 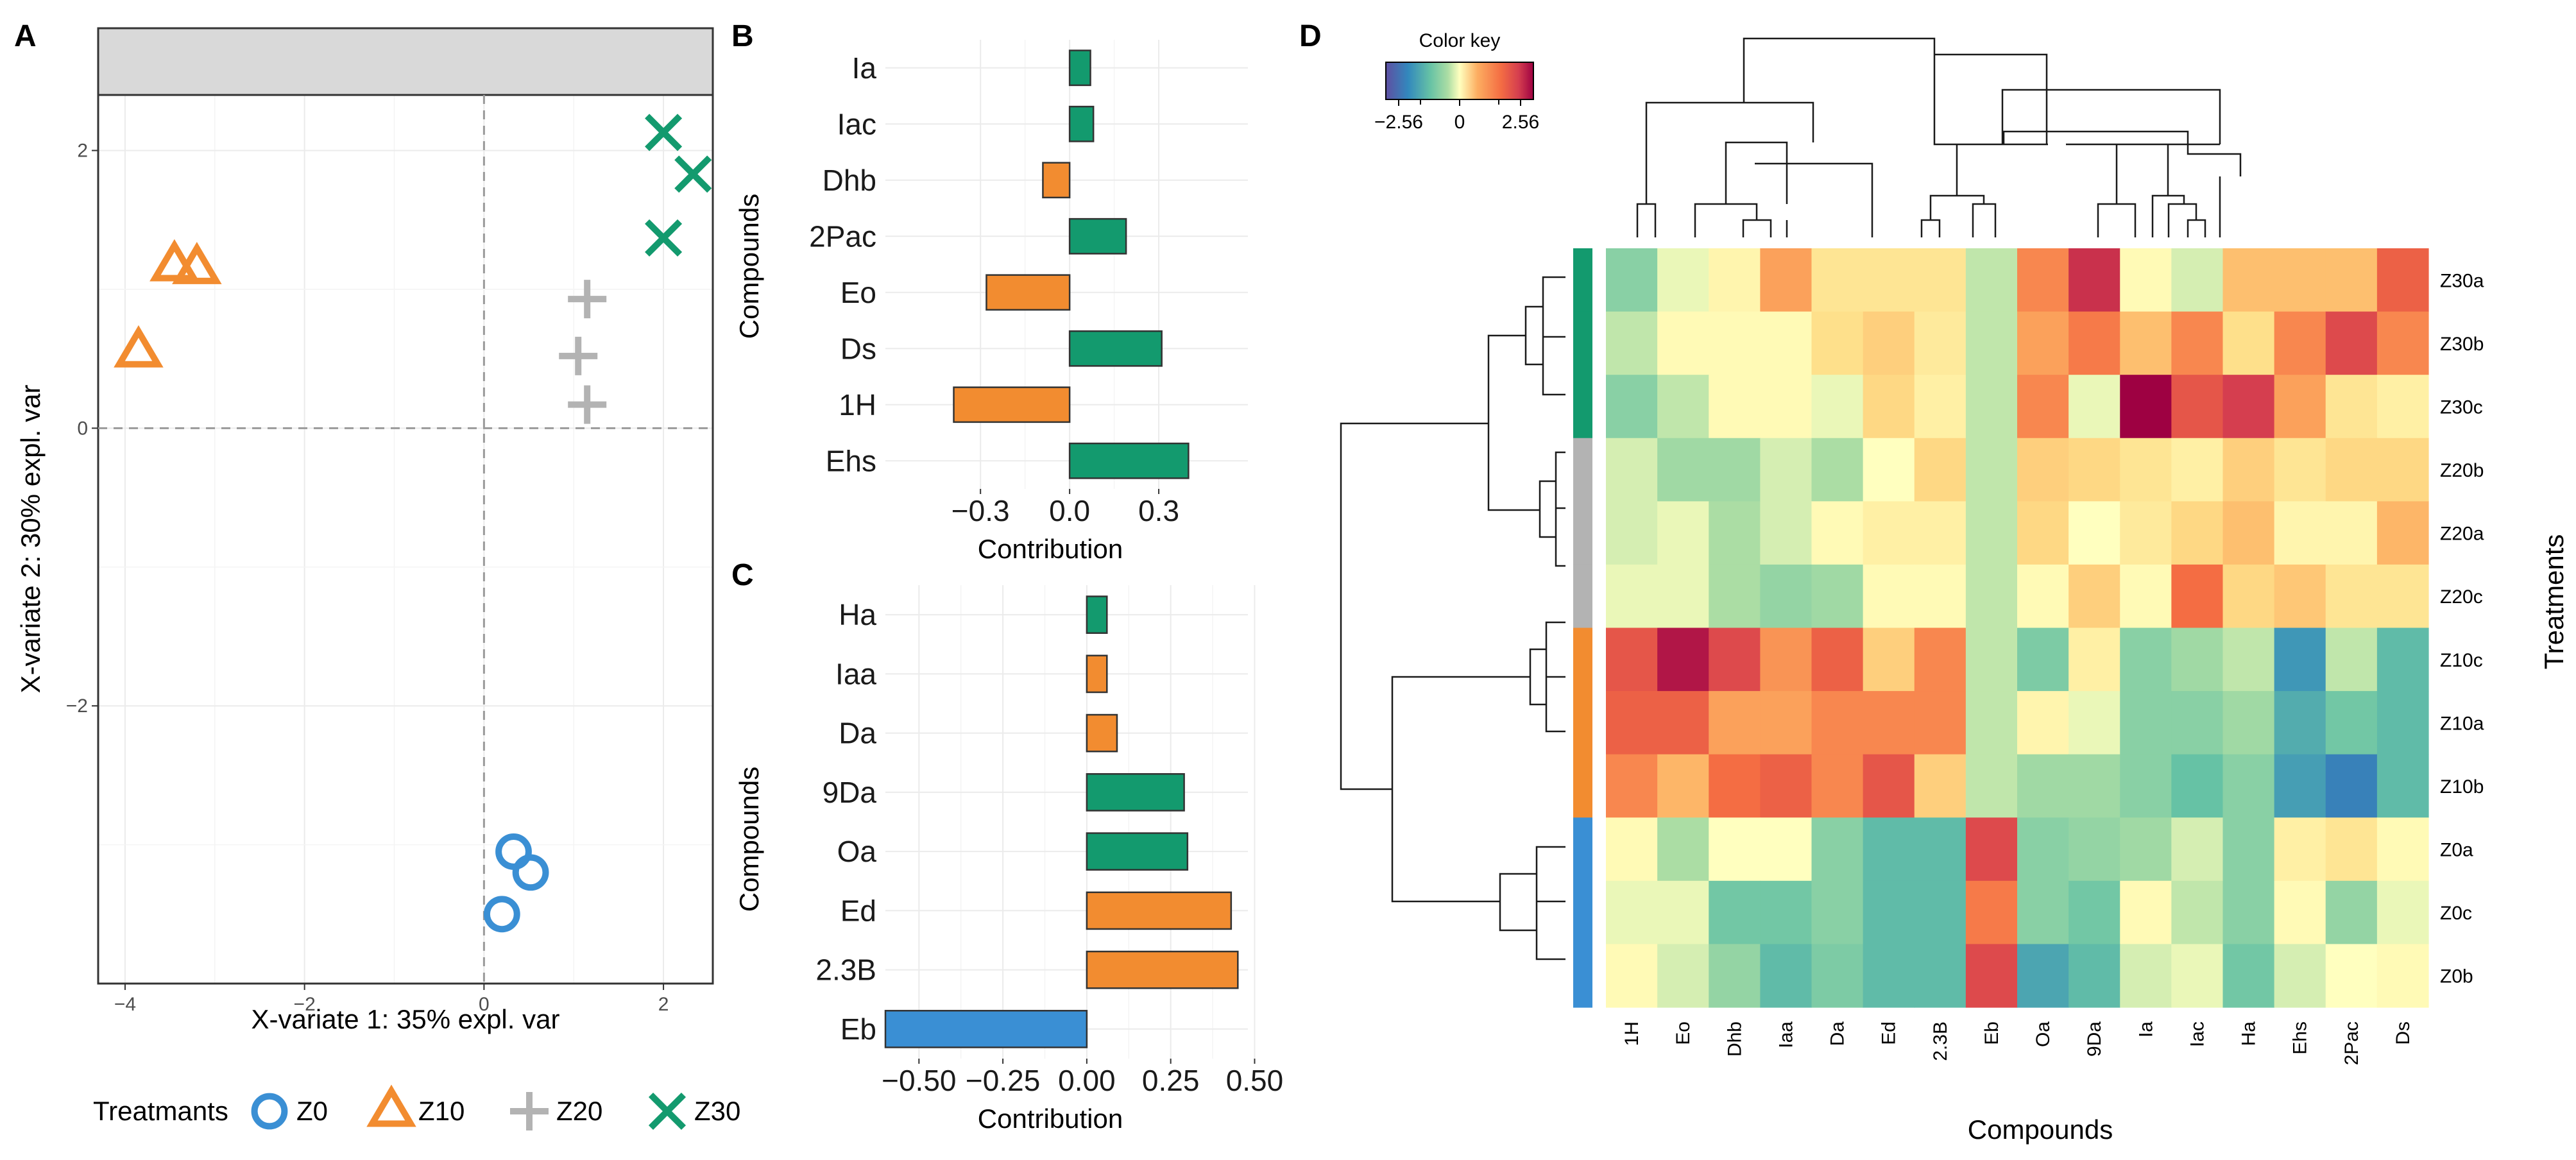 What do you see at coordinates (2043, 659) in the screenshot?
I see `heatmap-cell-z10c-oa` at bounding box center [2043, 659].